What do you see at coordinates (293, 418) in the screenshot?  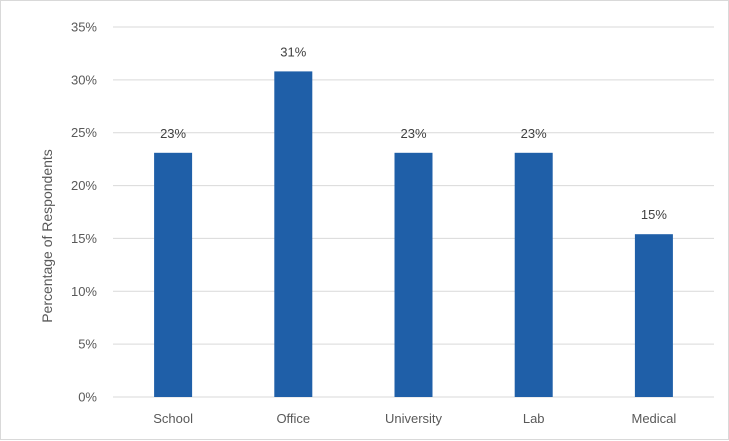 I see `x-category-label: Office` at bounding box center [293, 418].